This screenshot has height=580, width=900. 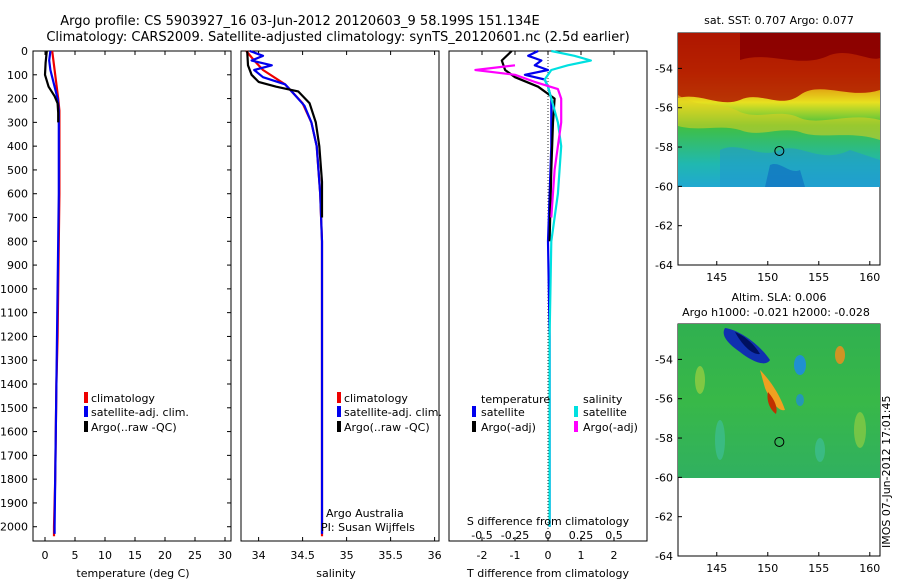 What do you see at coordinates (515, 399) in the screenshot?
I see `legend-title-temperature: temperature` at bounding box center [515, 399].